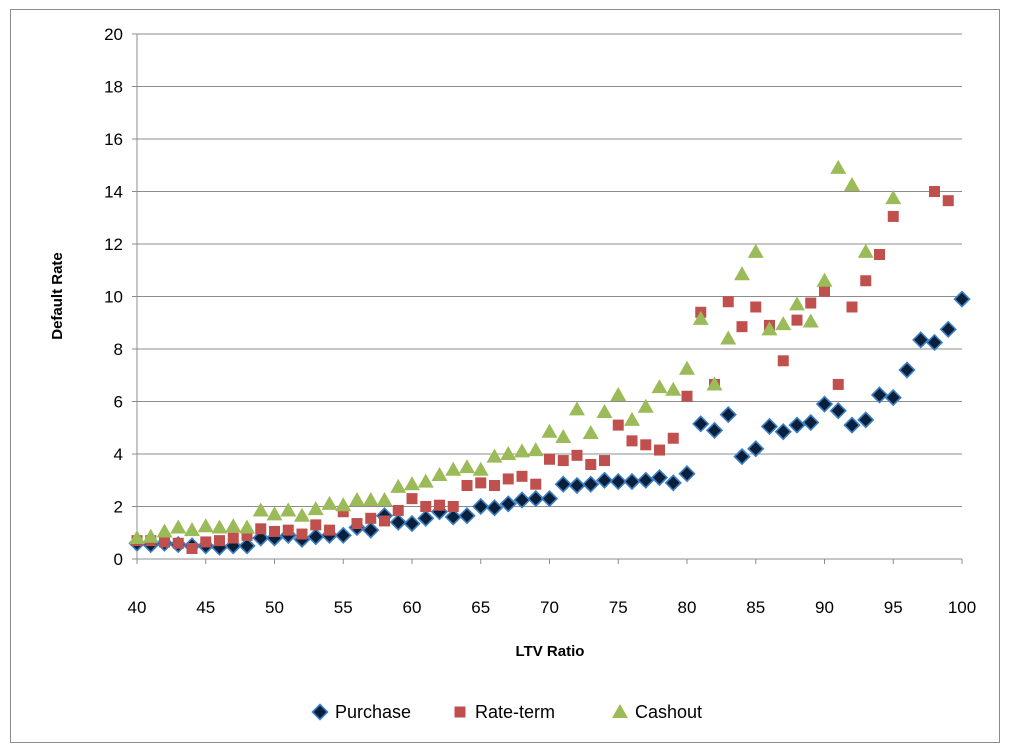 This screenshot has width=1012, height=753. I want to click on y-tick-label: 4, so click(118, 454).